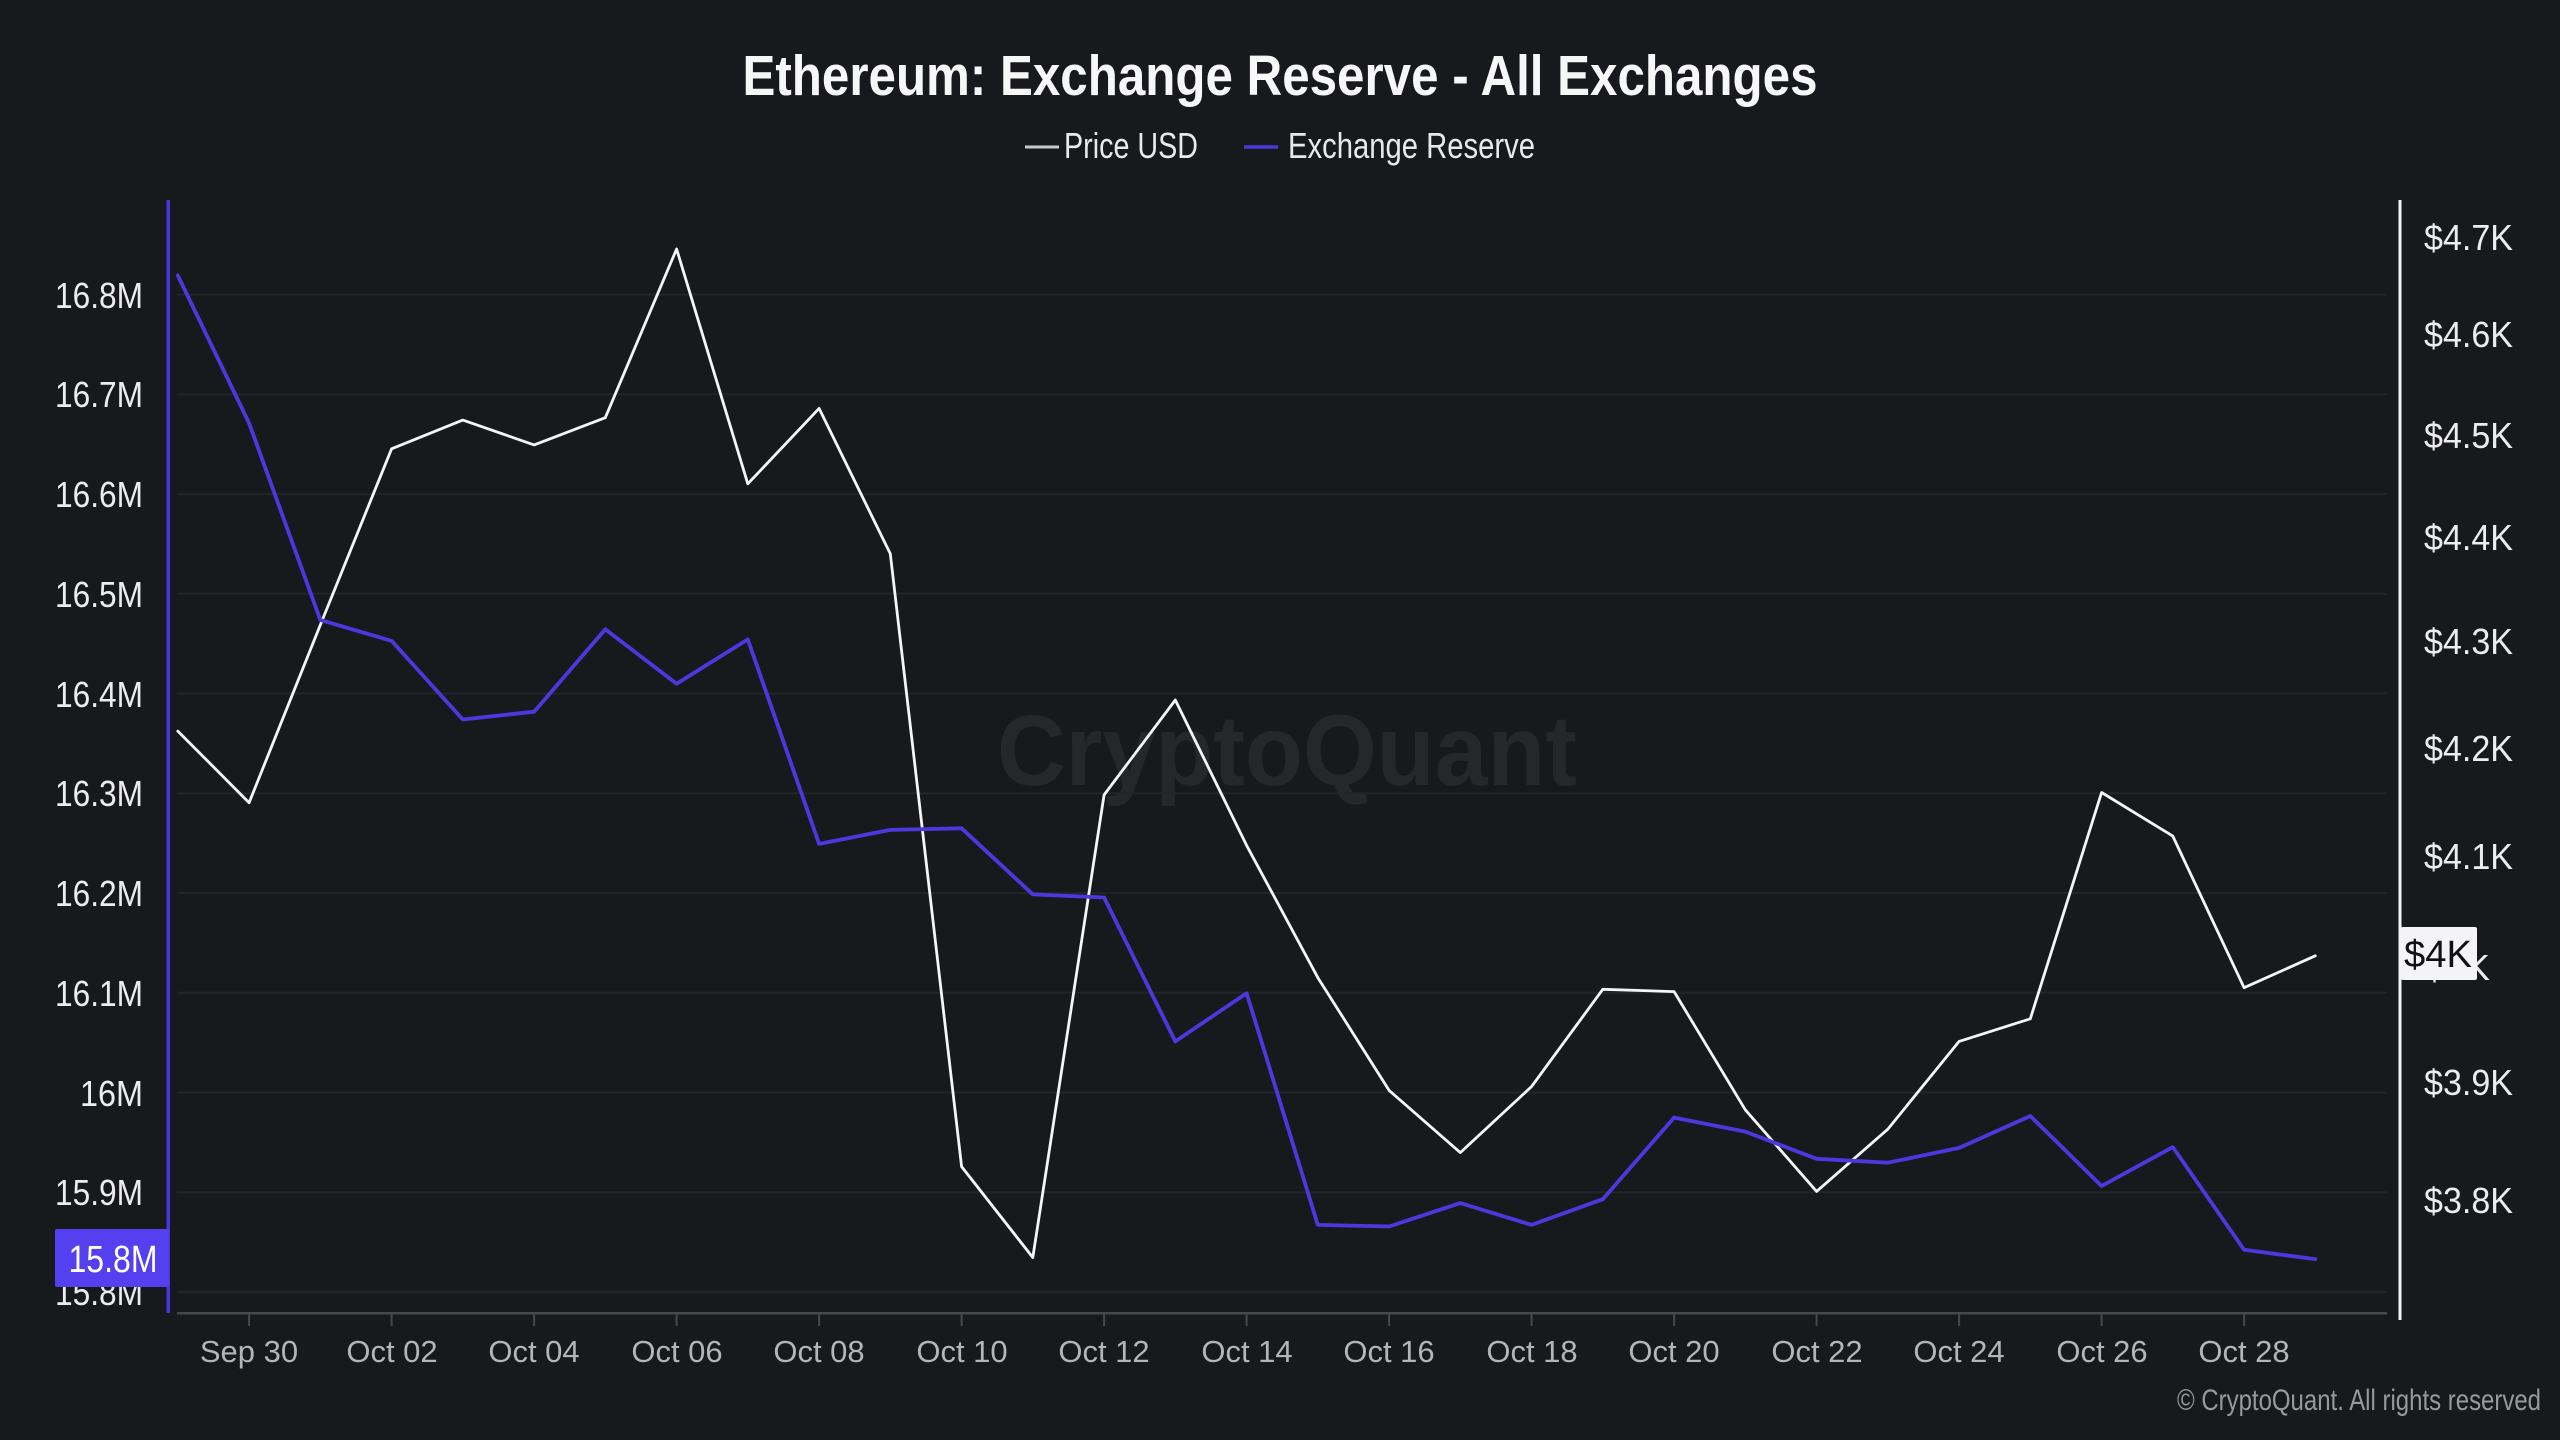  What do you see at coordinates (1388, 1351) in the screenshot?
I see `svg-text: Oct 16` at bounding box center [1388, 1351].